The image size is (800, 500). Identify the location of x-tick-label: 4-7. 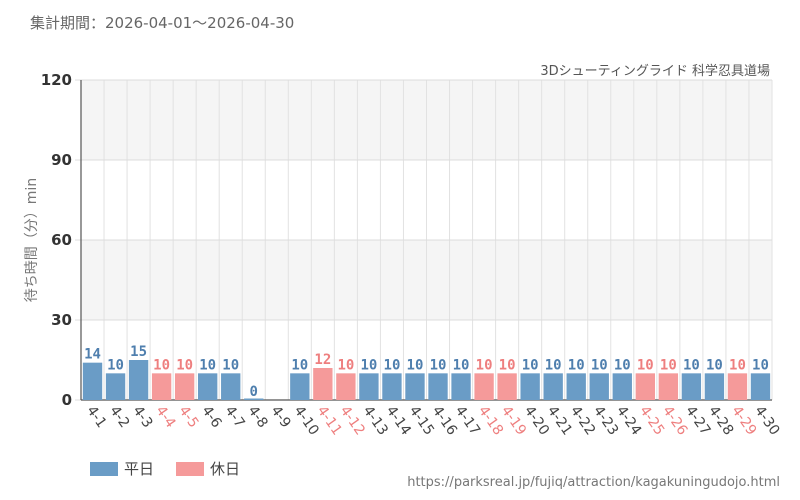
(234, 417).